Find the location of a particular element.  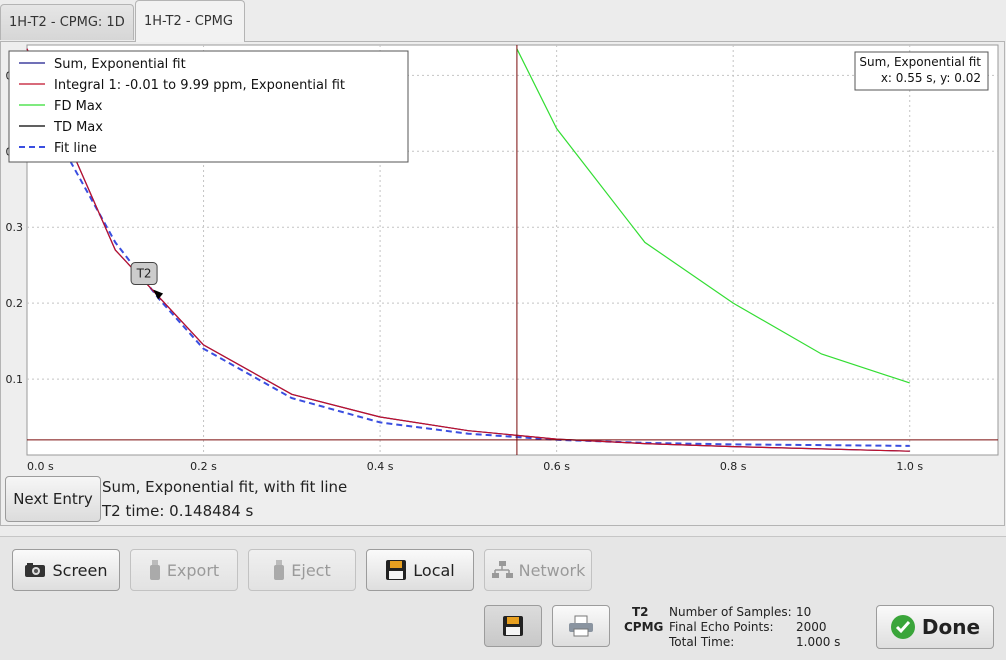

legend-entry: Sum, Exponential fit is located at coordinates (120, 64).